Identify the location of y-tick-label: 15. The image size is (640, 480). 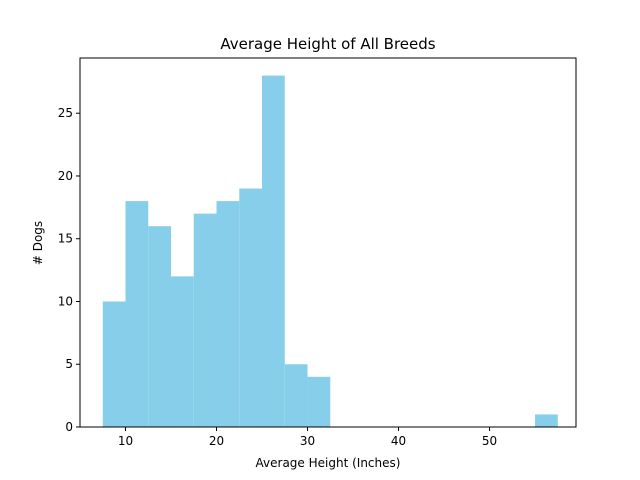
(65, 239).